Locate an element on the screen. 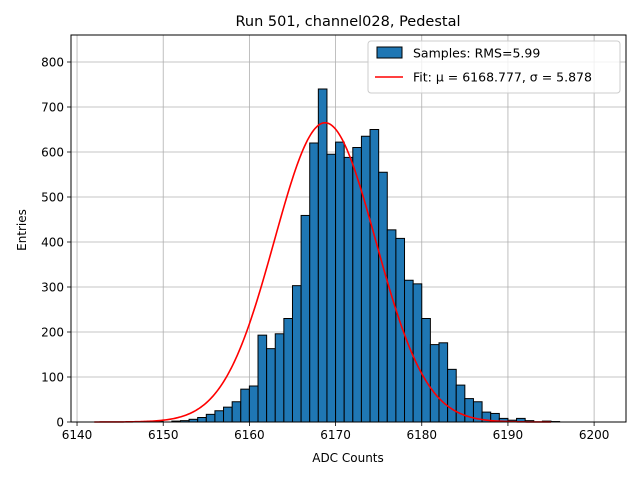  chart-title: Run 501, channel028, Pedestal is located at coordinates (347, 22).